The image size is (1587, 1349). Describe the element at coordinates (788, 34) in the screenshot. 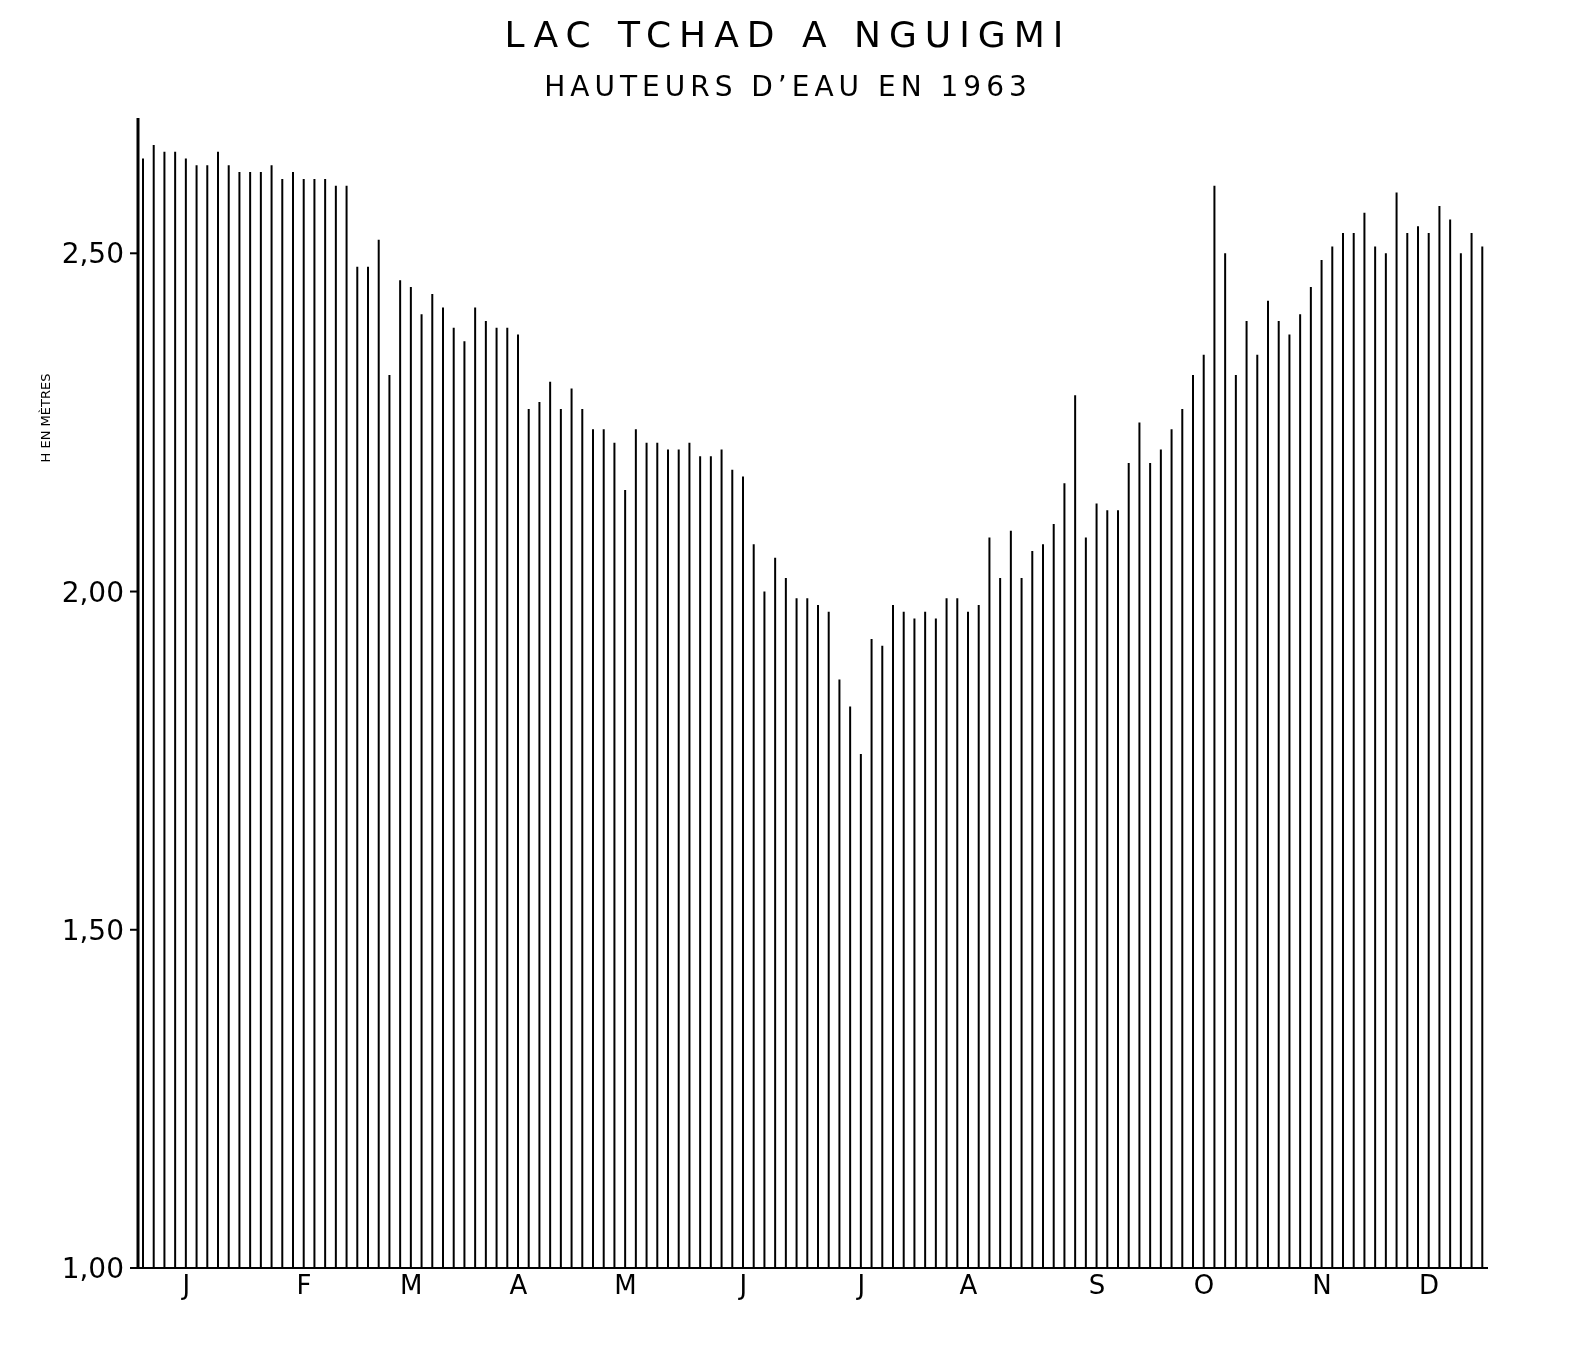

I see `chart-title: LAC TCHAD A NGUIGMI` at that location.